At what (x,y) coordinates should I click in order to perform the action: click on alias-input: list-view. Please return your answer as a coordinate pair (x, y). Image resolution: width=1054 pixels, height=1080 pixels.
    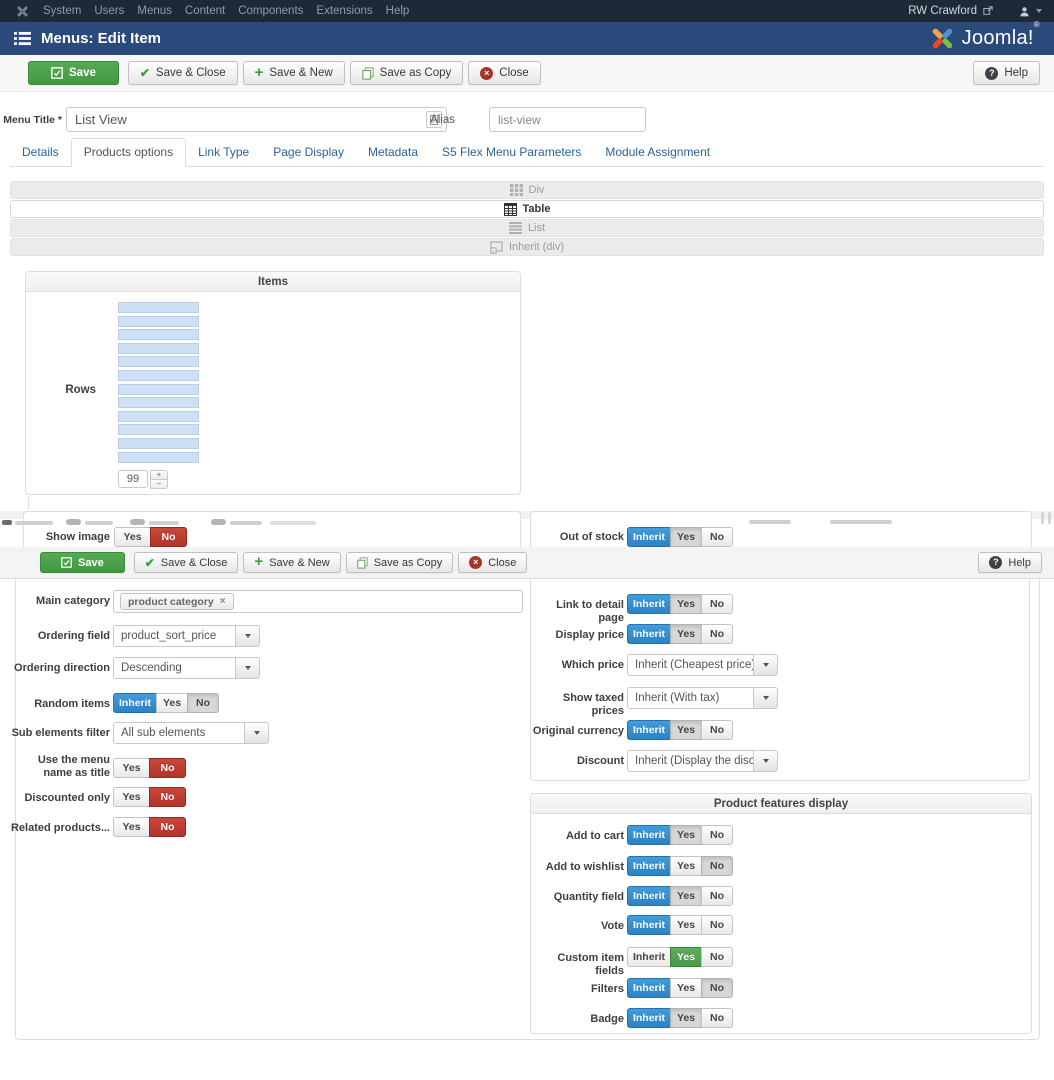
    Looking at the image, I should click on (567, 119).